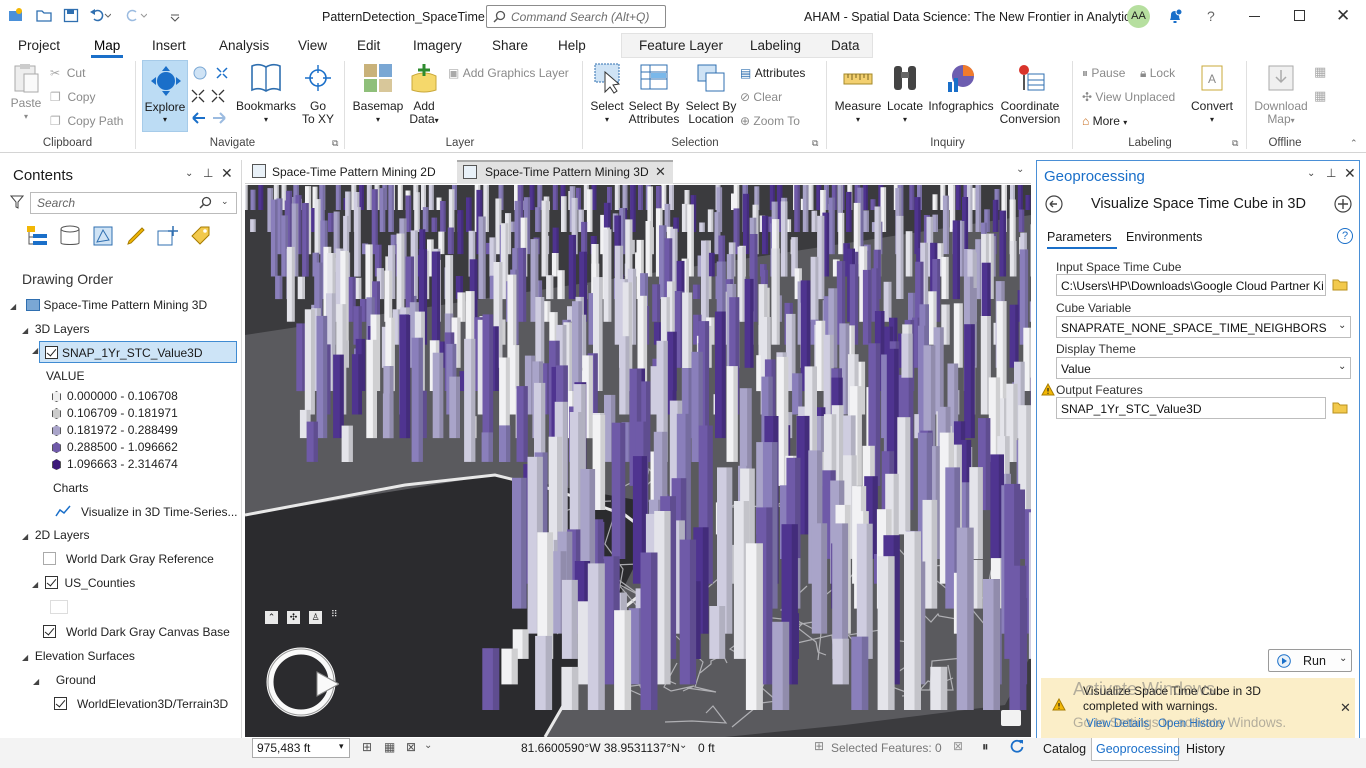  I want to click on list-by-data-source-icon, so click(70, 237).